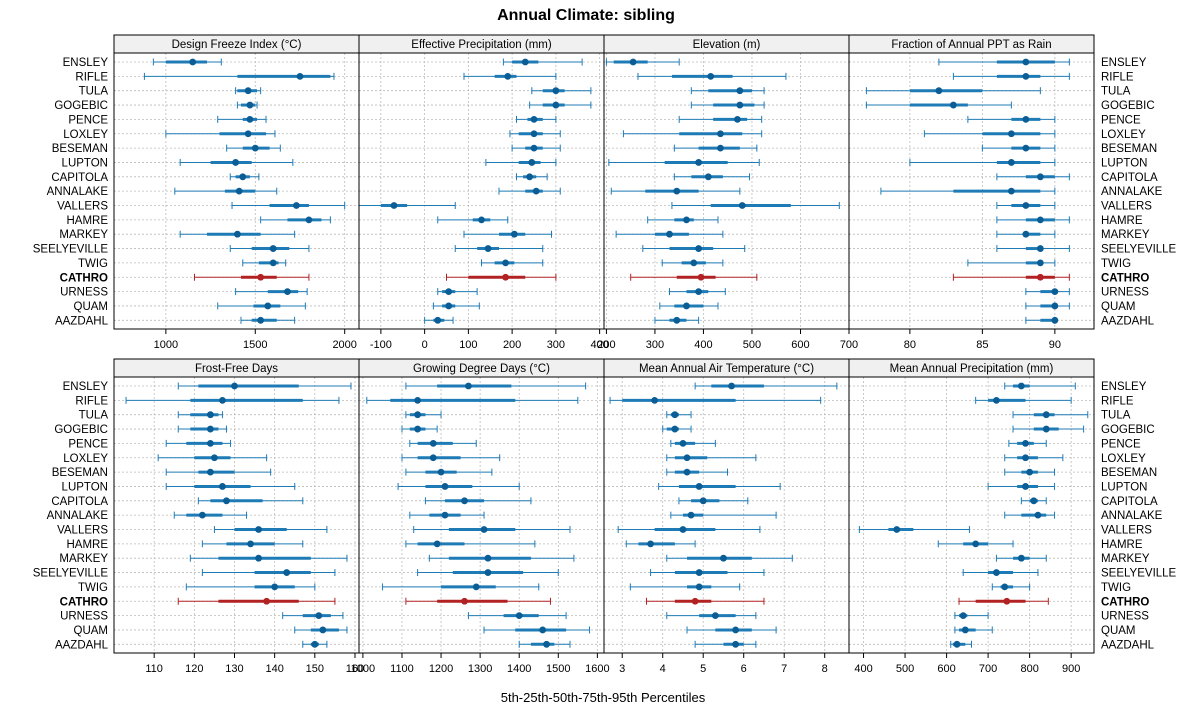 The image size is (1200, 725). What do you see at coordinates (586, 15) in the screenshot?
I see `chart-title: Annual Climate: sibling` at bounding box center [586, 15].